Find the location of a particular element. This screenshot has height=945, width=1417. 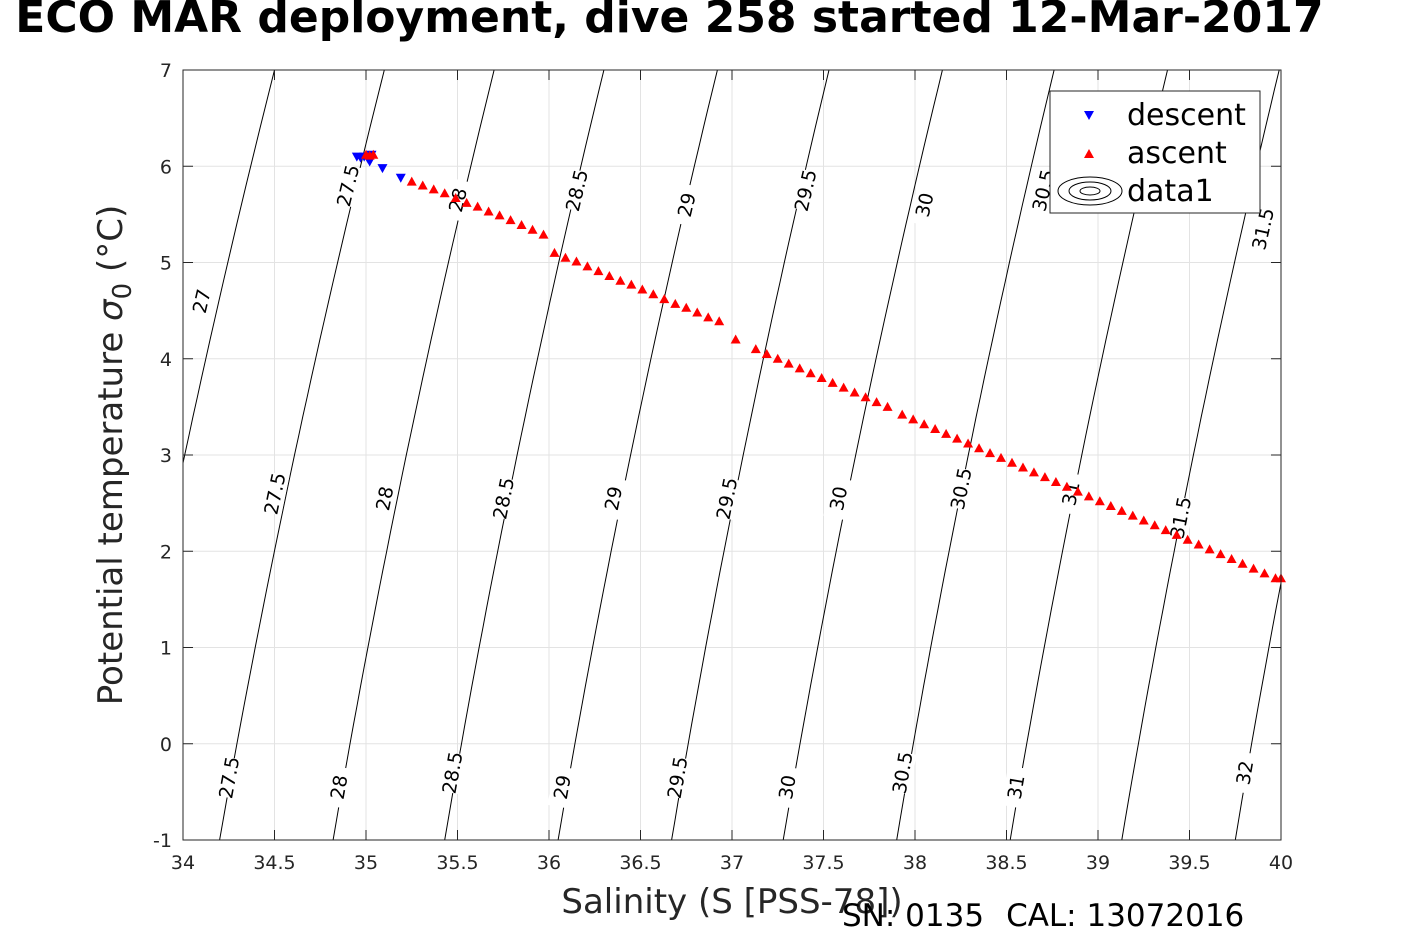

contour-label-32: 32 is located at coordinates (1245, 773).